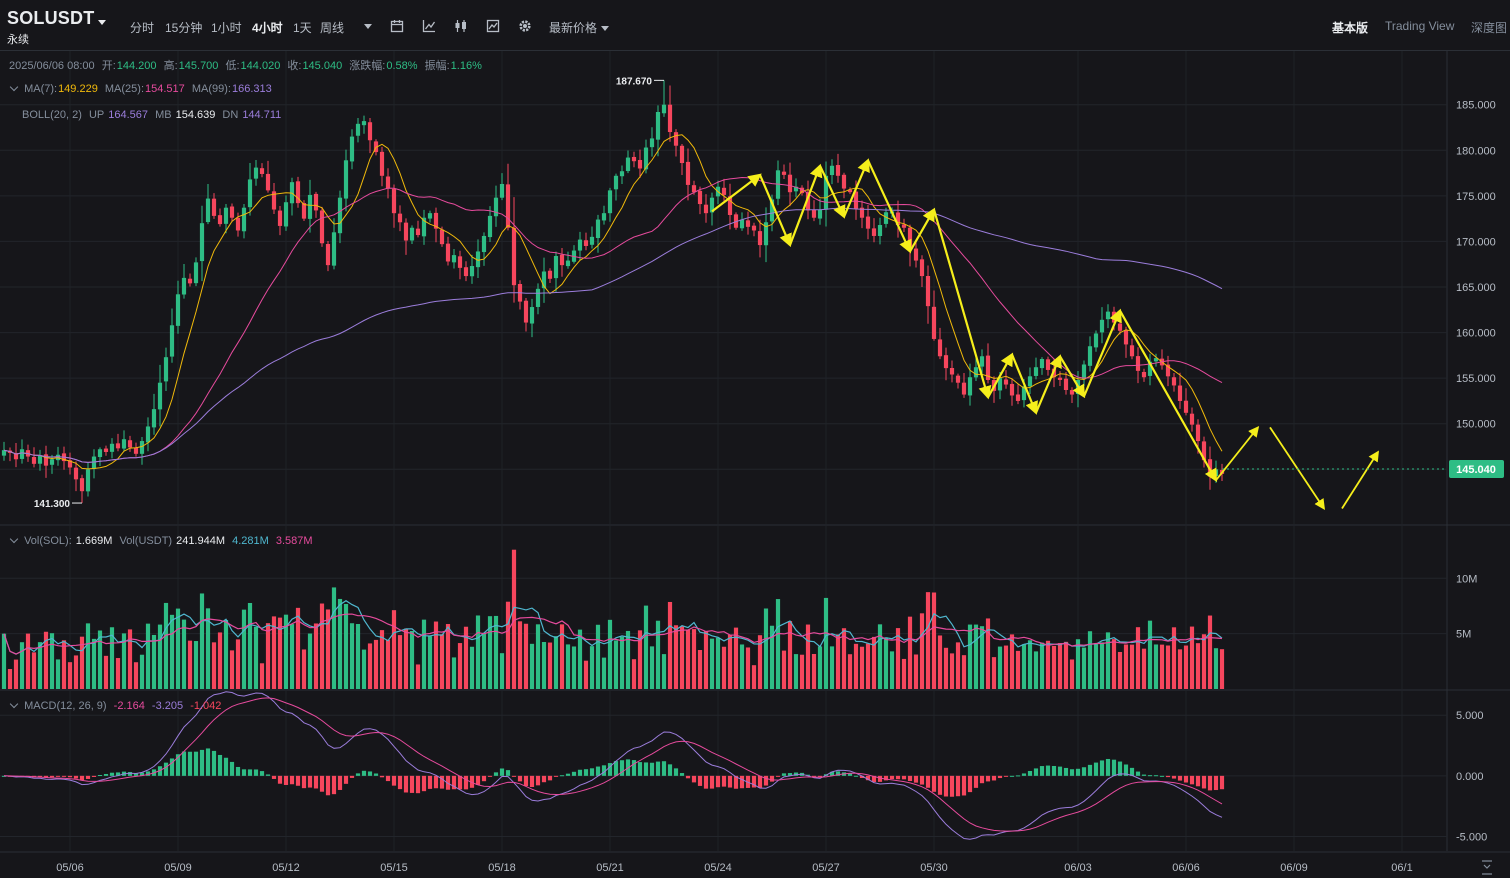  What do you see at coordinates (493, 26) in the screenshot?
I see `indicators-icon` at bounding box center [493, 26].